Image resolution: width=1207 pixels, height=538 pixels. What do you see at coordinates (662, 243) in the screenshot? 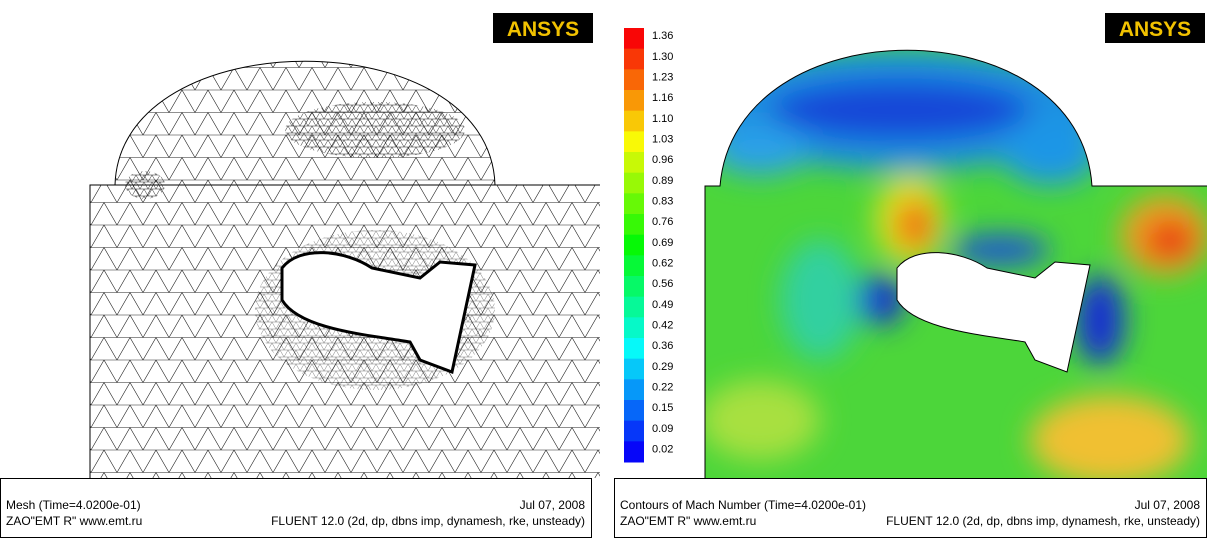
I see `colorbar-label: 0.69` at bounding box center [662, 243].